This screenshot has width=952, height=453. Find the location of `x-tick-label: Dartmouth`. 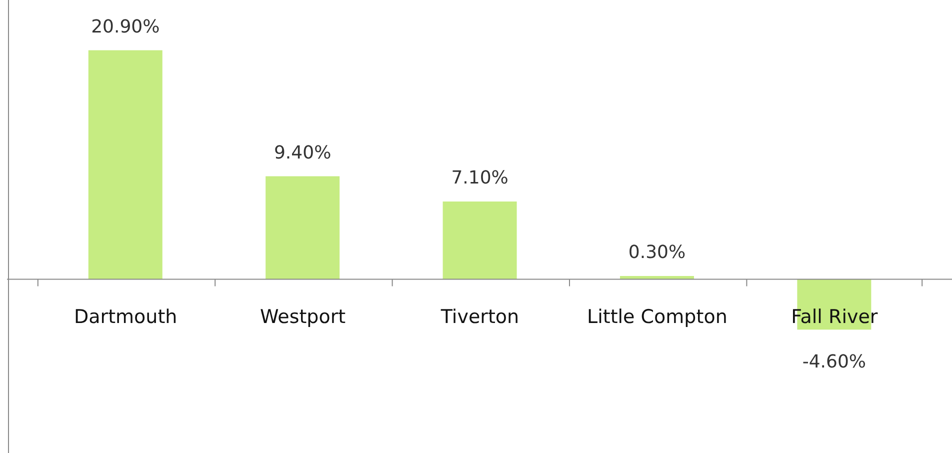

x-tick-label: Dartmouth is located at coordinates (126, 317).